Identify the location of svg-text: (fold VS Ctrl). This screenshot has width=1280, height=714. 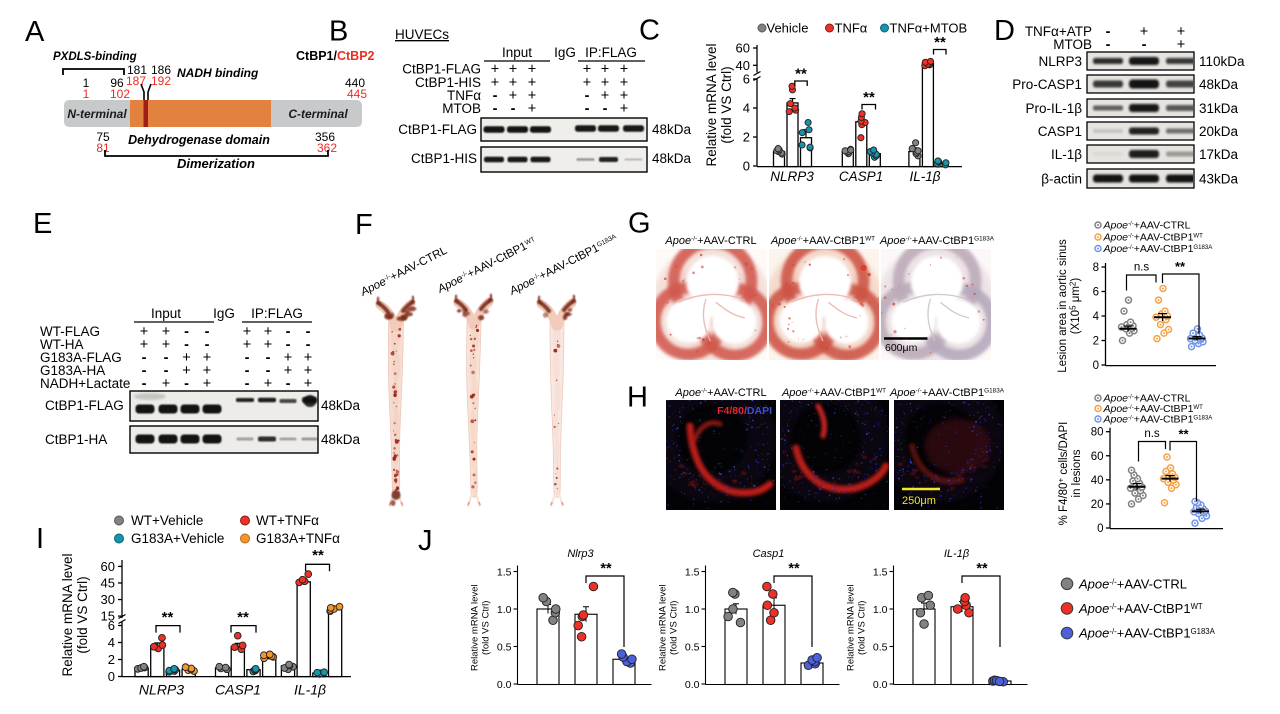
(674, 628).